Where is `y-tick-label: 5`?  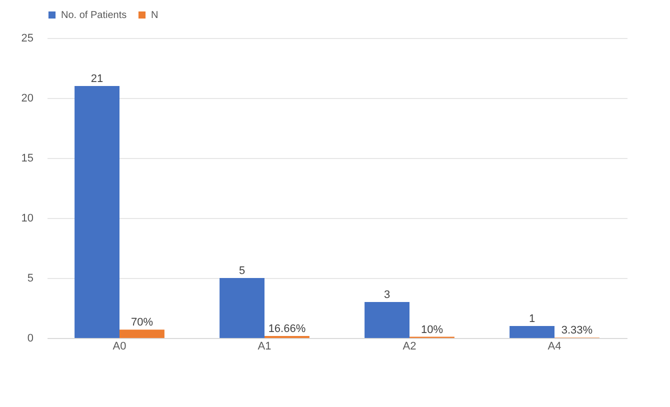
y-tick-label: 5 is located at coordinates (30, 278).